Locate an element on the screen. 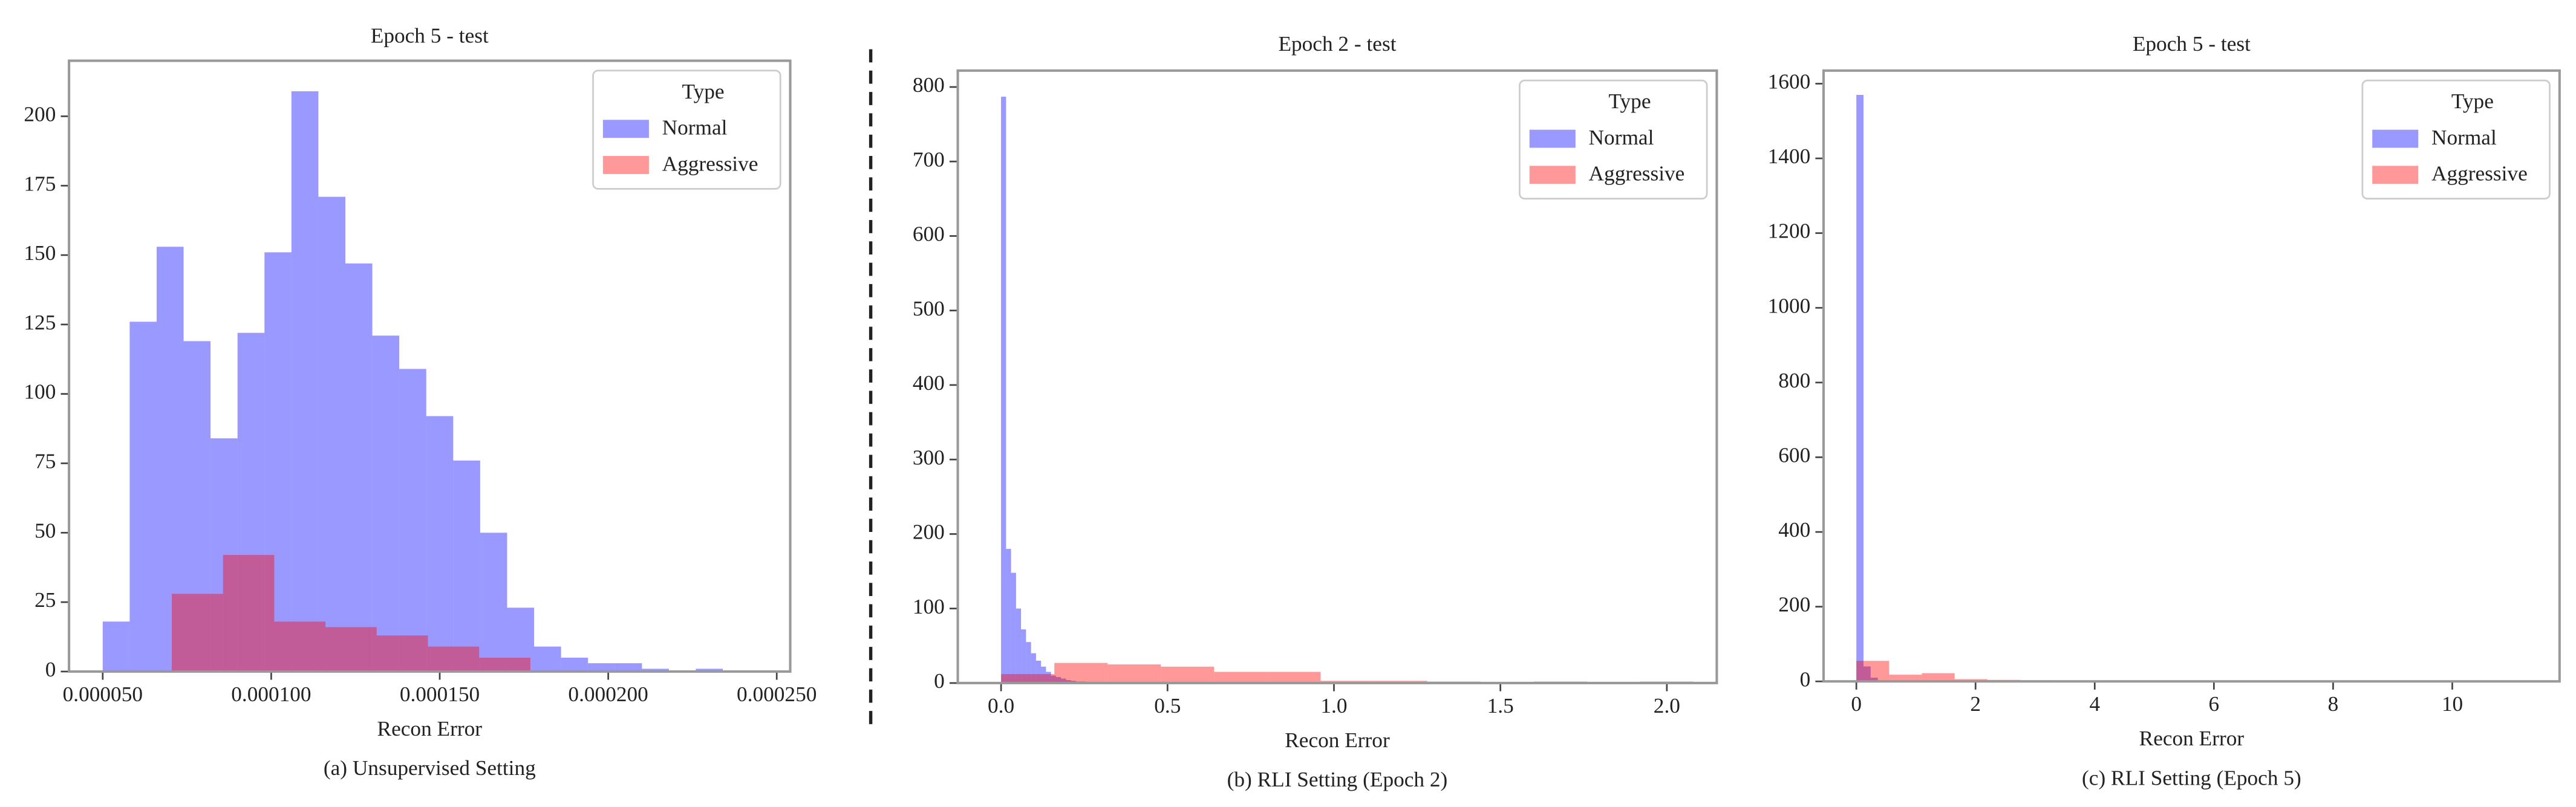 The image size is (2576, 807). y-tick-label: 1600 is located at coordinates (1790, 82).